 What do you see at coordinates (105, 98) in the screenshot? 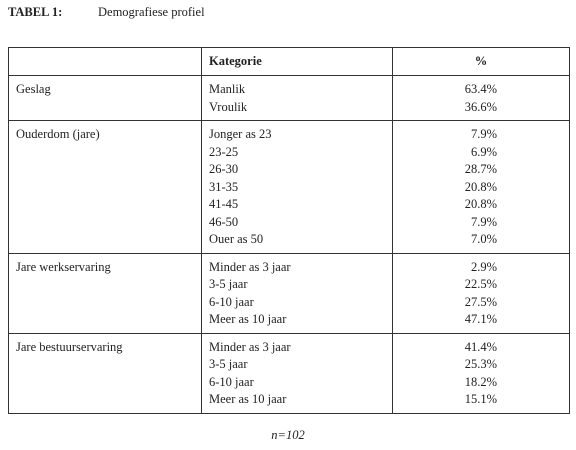
I see `group-name: Geslag` at bounding box center [105, 98].